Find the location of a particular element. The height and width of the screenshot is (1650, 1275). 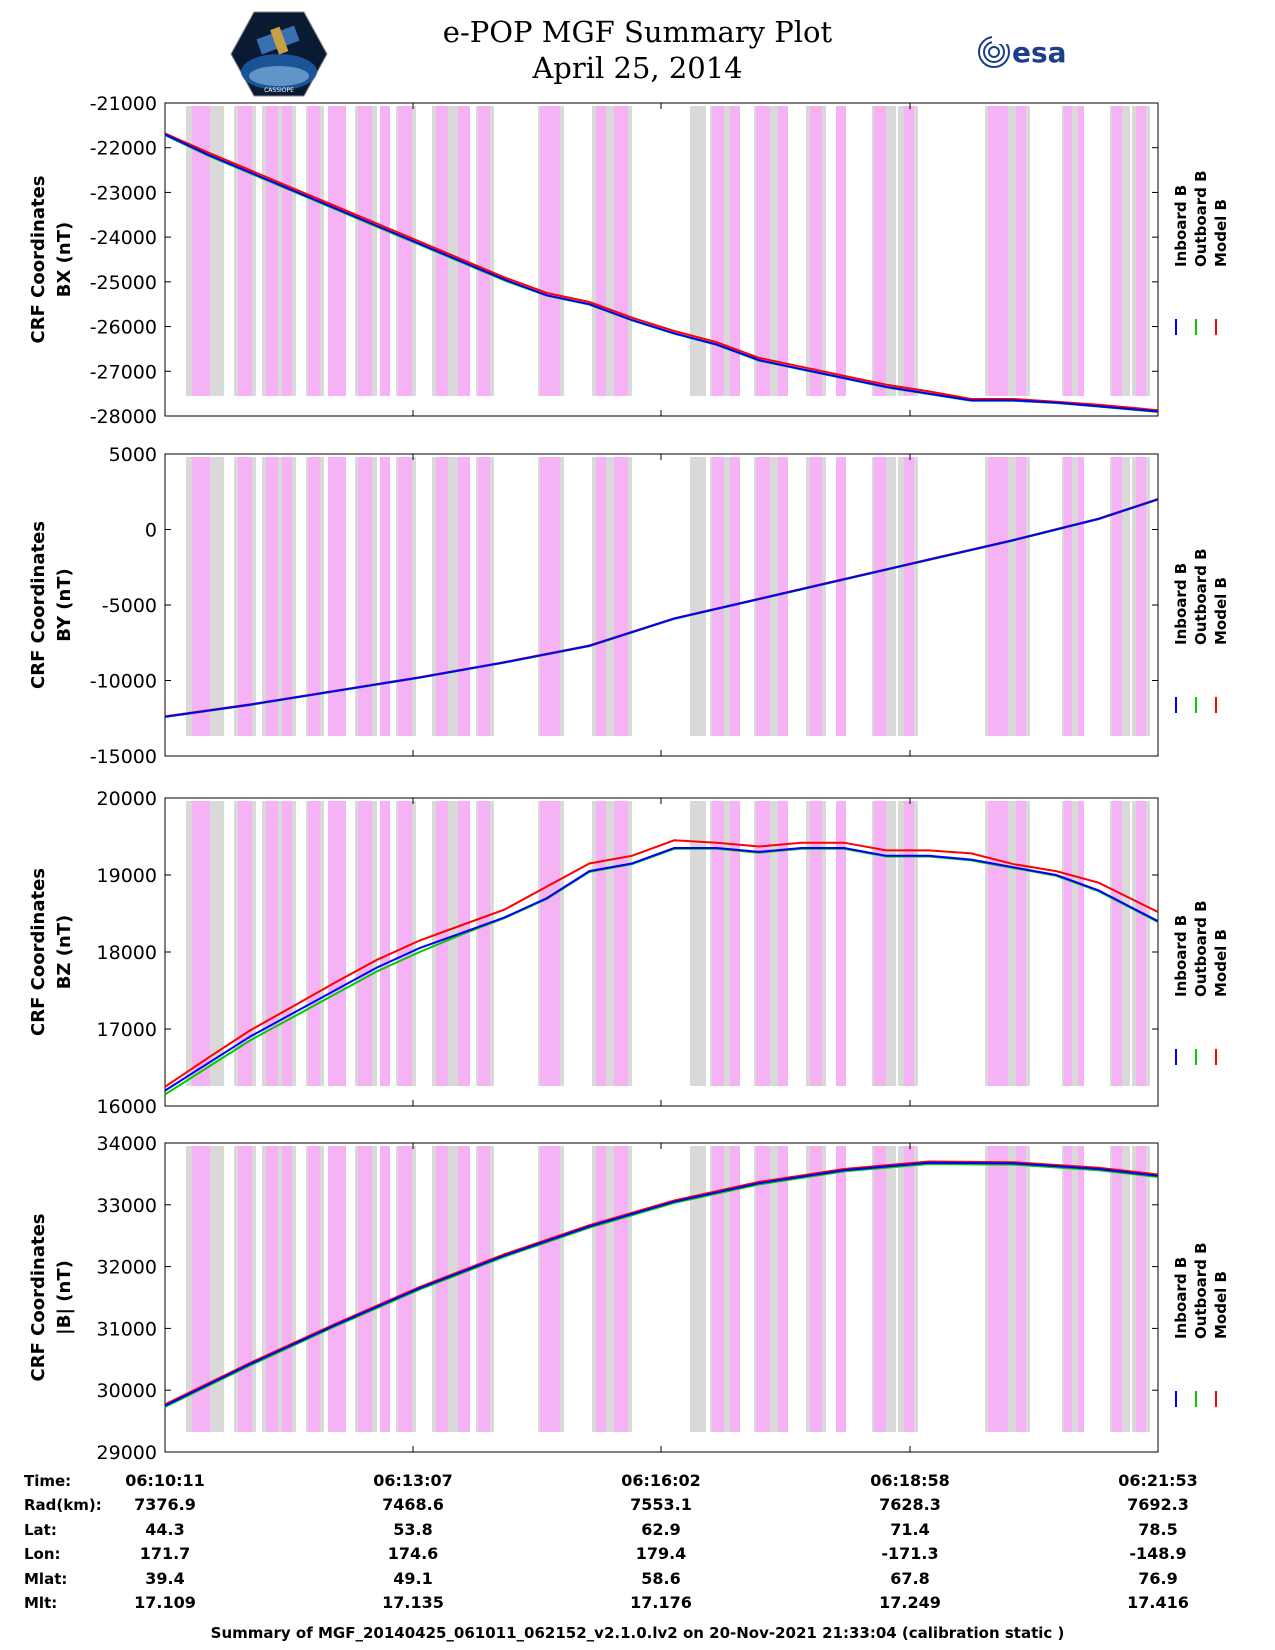

esa-logo-text: esa is located at coordinates (1039, 52).